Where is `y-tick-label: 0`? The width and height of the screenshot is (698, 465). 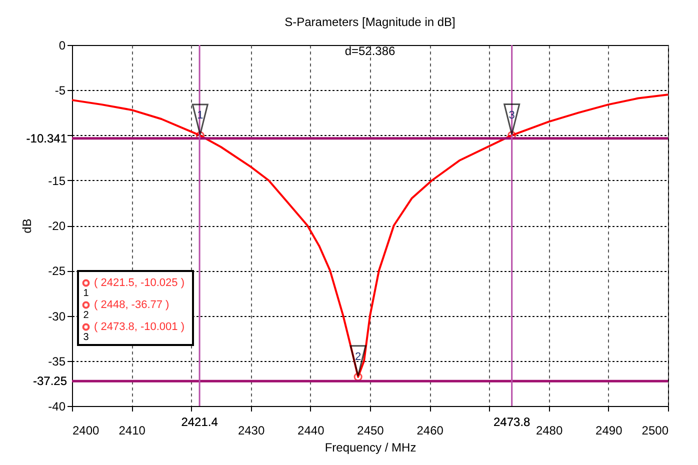
y-tick-label: 0 is located at coordinates (62, 45).